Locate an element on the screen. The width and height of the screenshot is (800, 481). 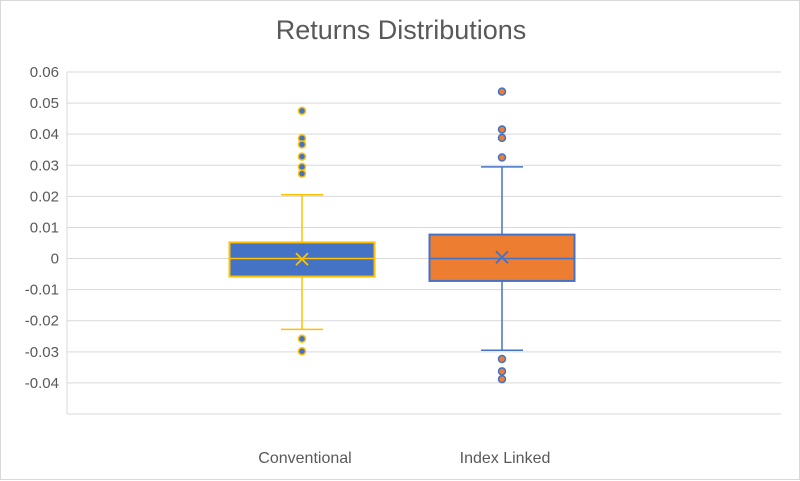
y-tick-label: 0.05 is located at coordinates (44, 103).